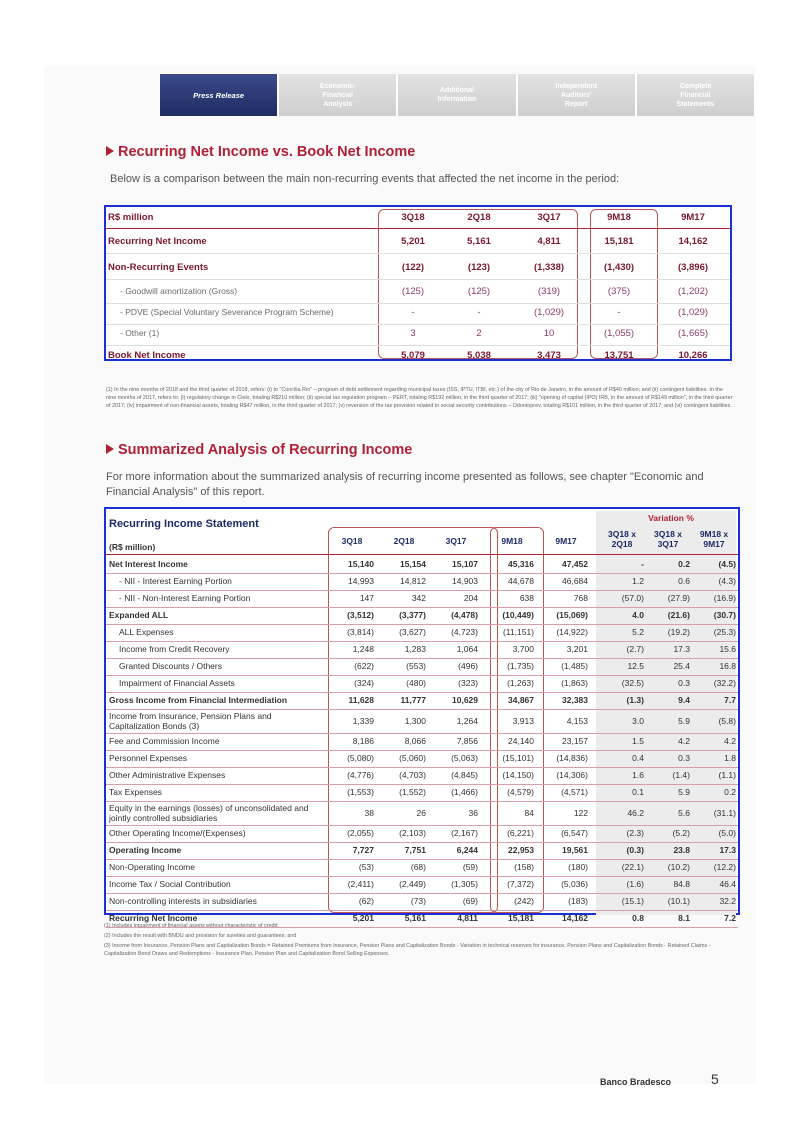 This screenshot has height=1123, width=794. Describe the element at coordinates (566, 541) in the screenshot. I see `table2-col-header: 9M17` at that location.